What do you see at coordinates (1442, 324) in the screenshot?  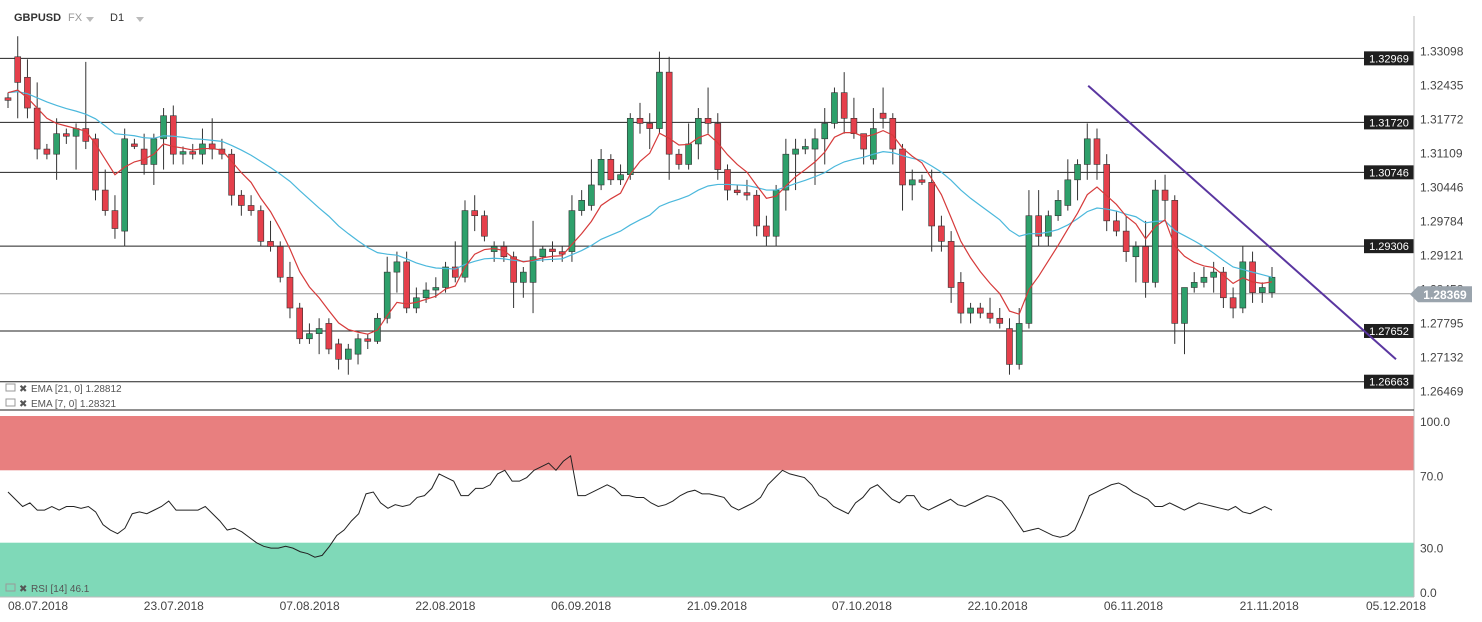 I see `price-tick-label: 1.27795` at bounding box center [1442, 324].